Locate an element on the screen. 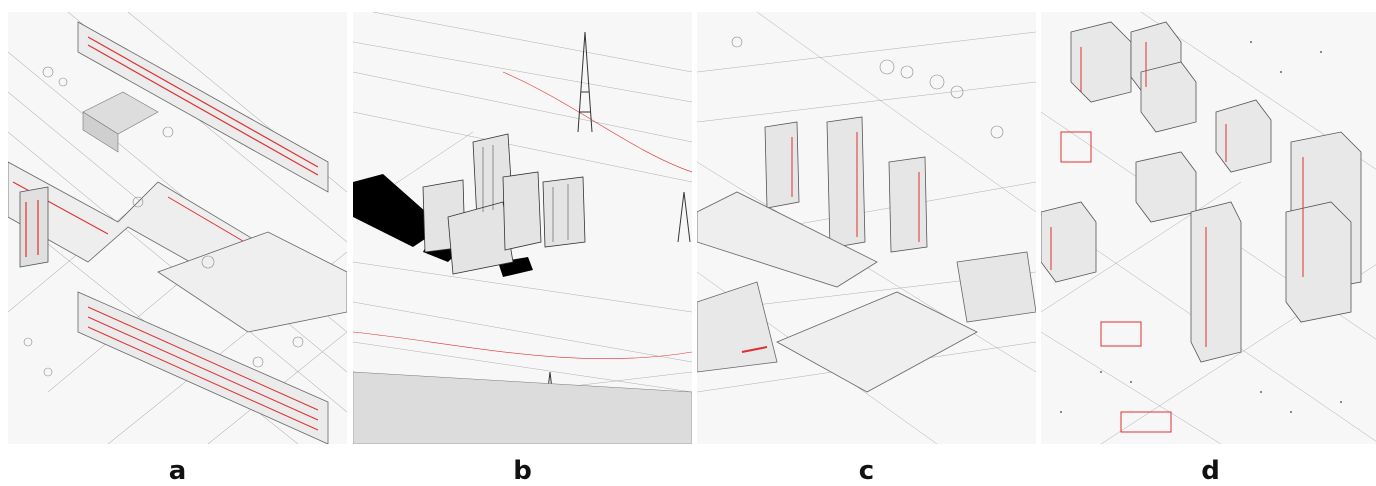 The image size is (1376, 486). panel-d-label: d is located at coordinates (1210, 471).